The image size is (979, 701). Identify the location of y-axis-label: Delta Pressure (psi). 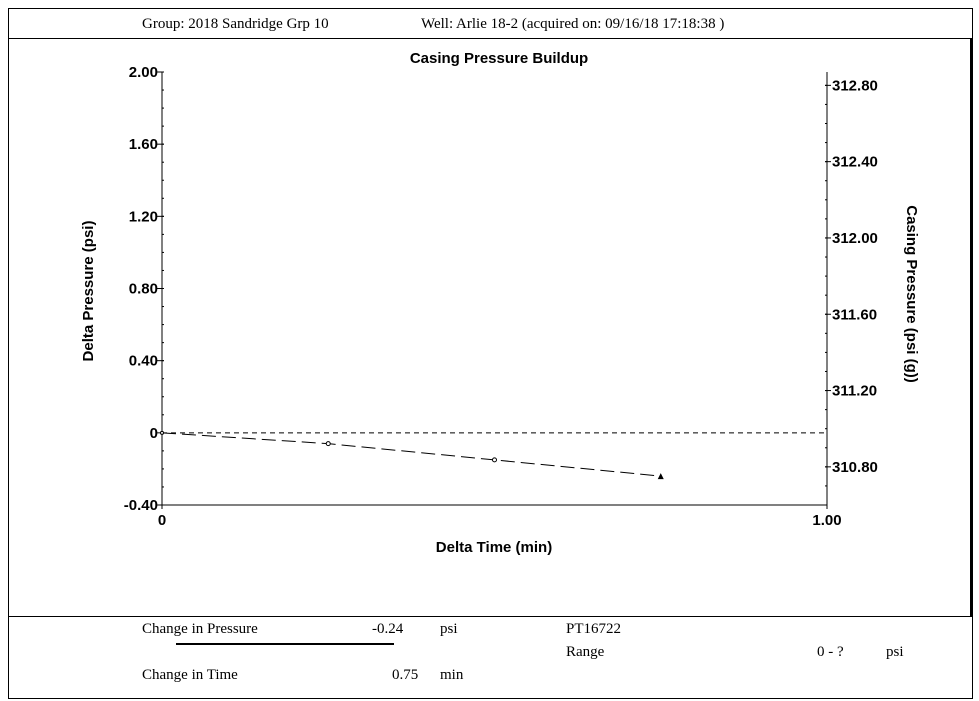
(88, 291).